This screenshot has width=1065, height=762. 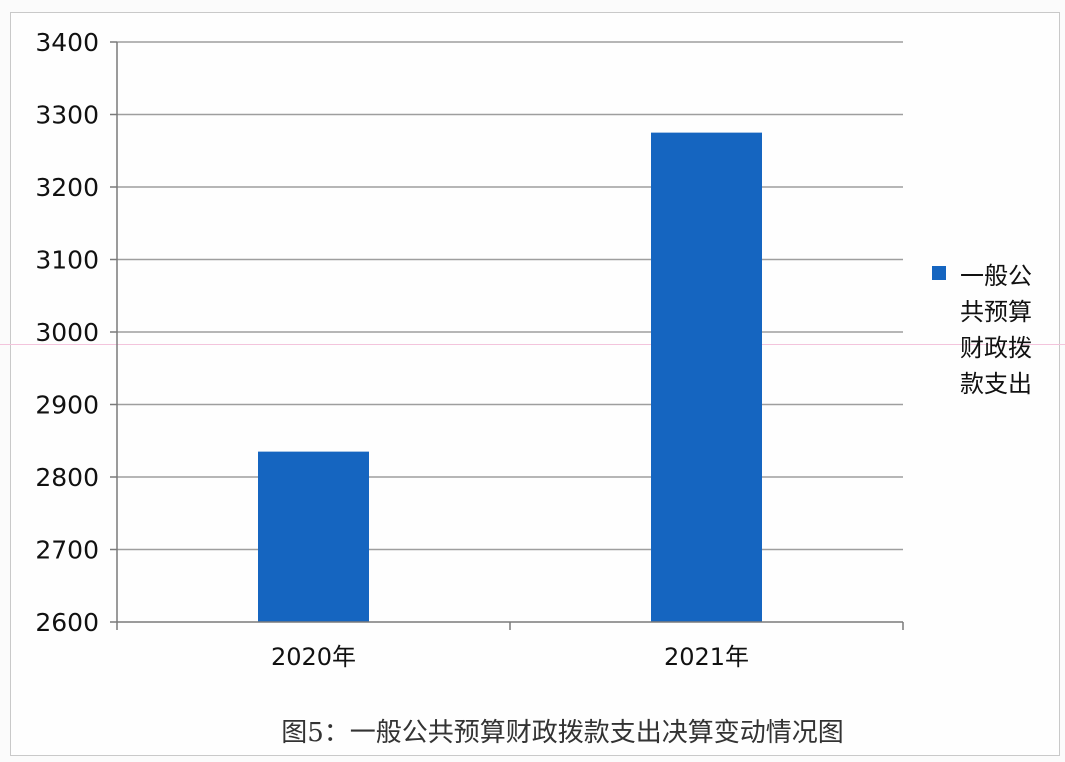 What do you see at coordinates (67, 187) in the screenshot?
I see `y-tick-label: 3200` at bounding box center [67, 187].